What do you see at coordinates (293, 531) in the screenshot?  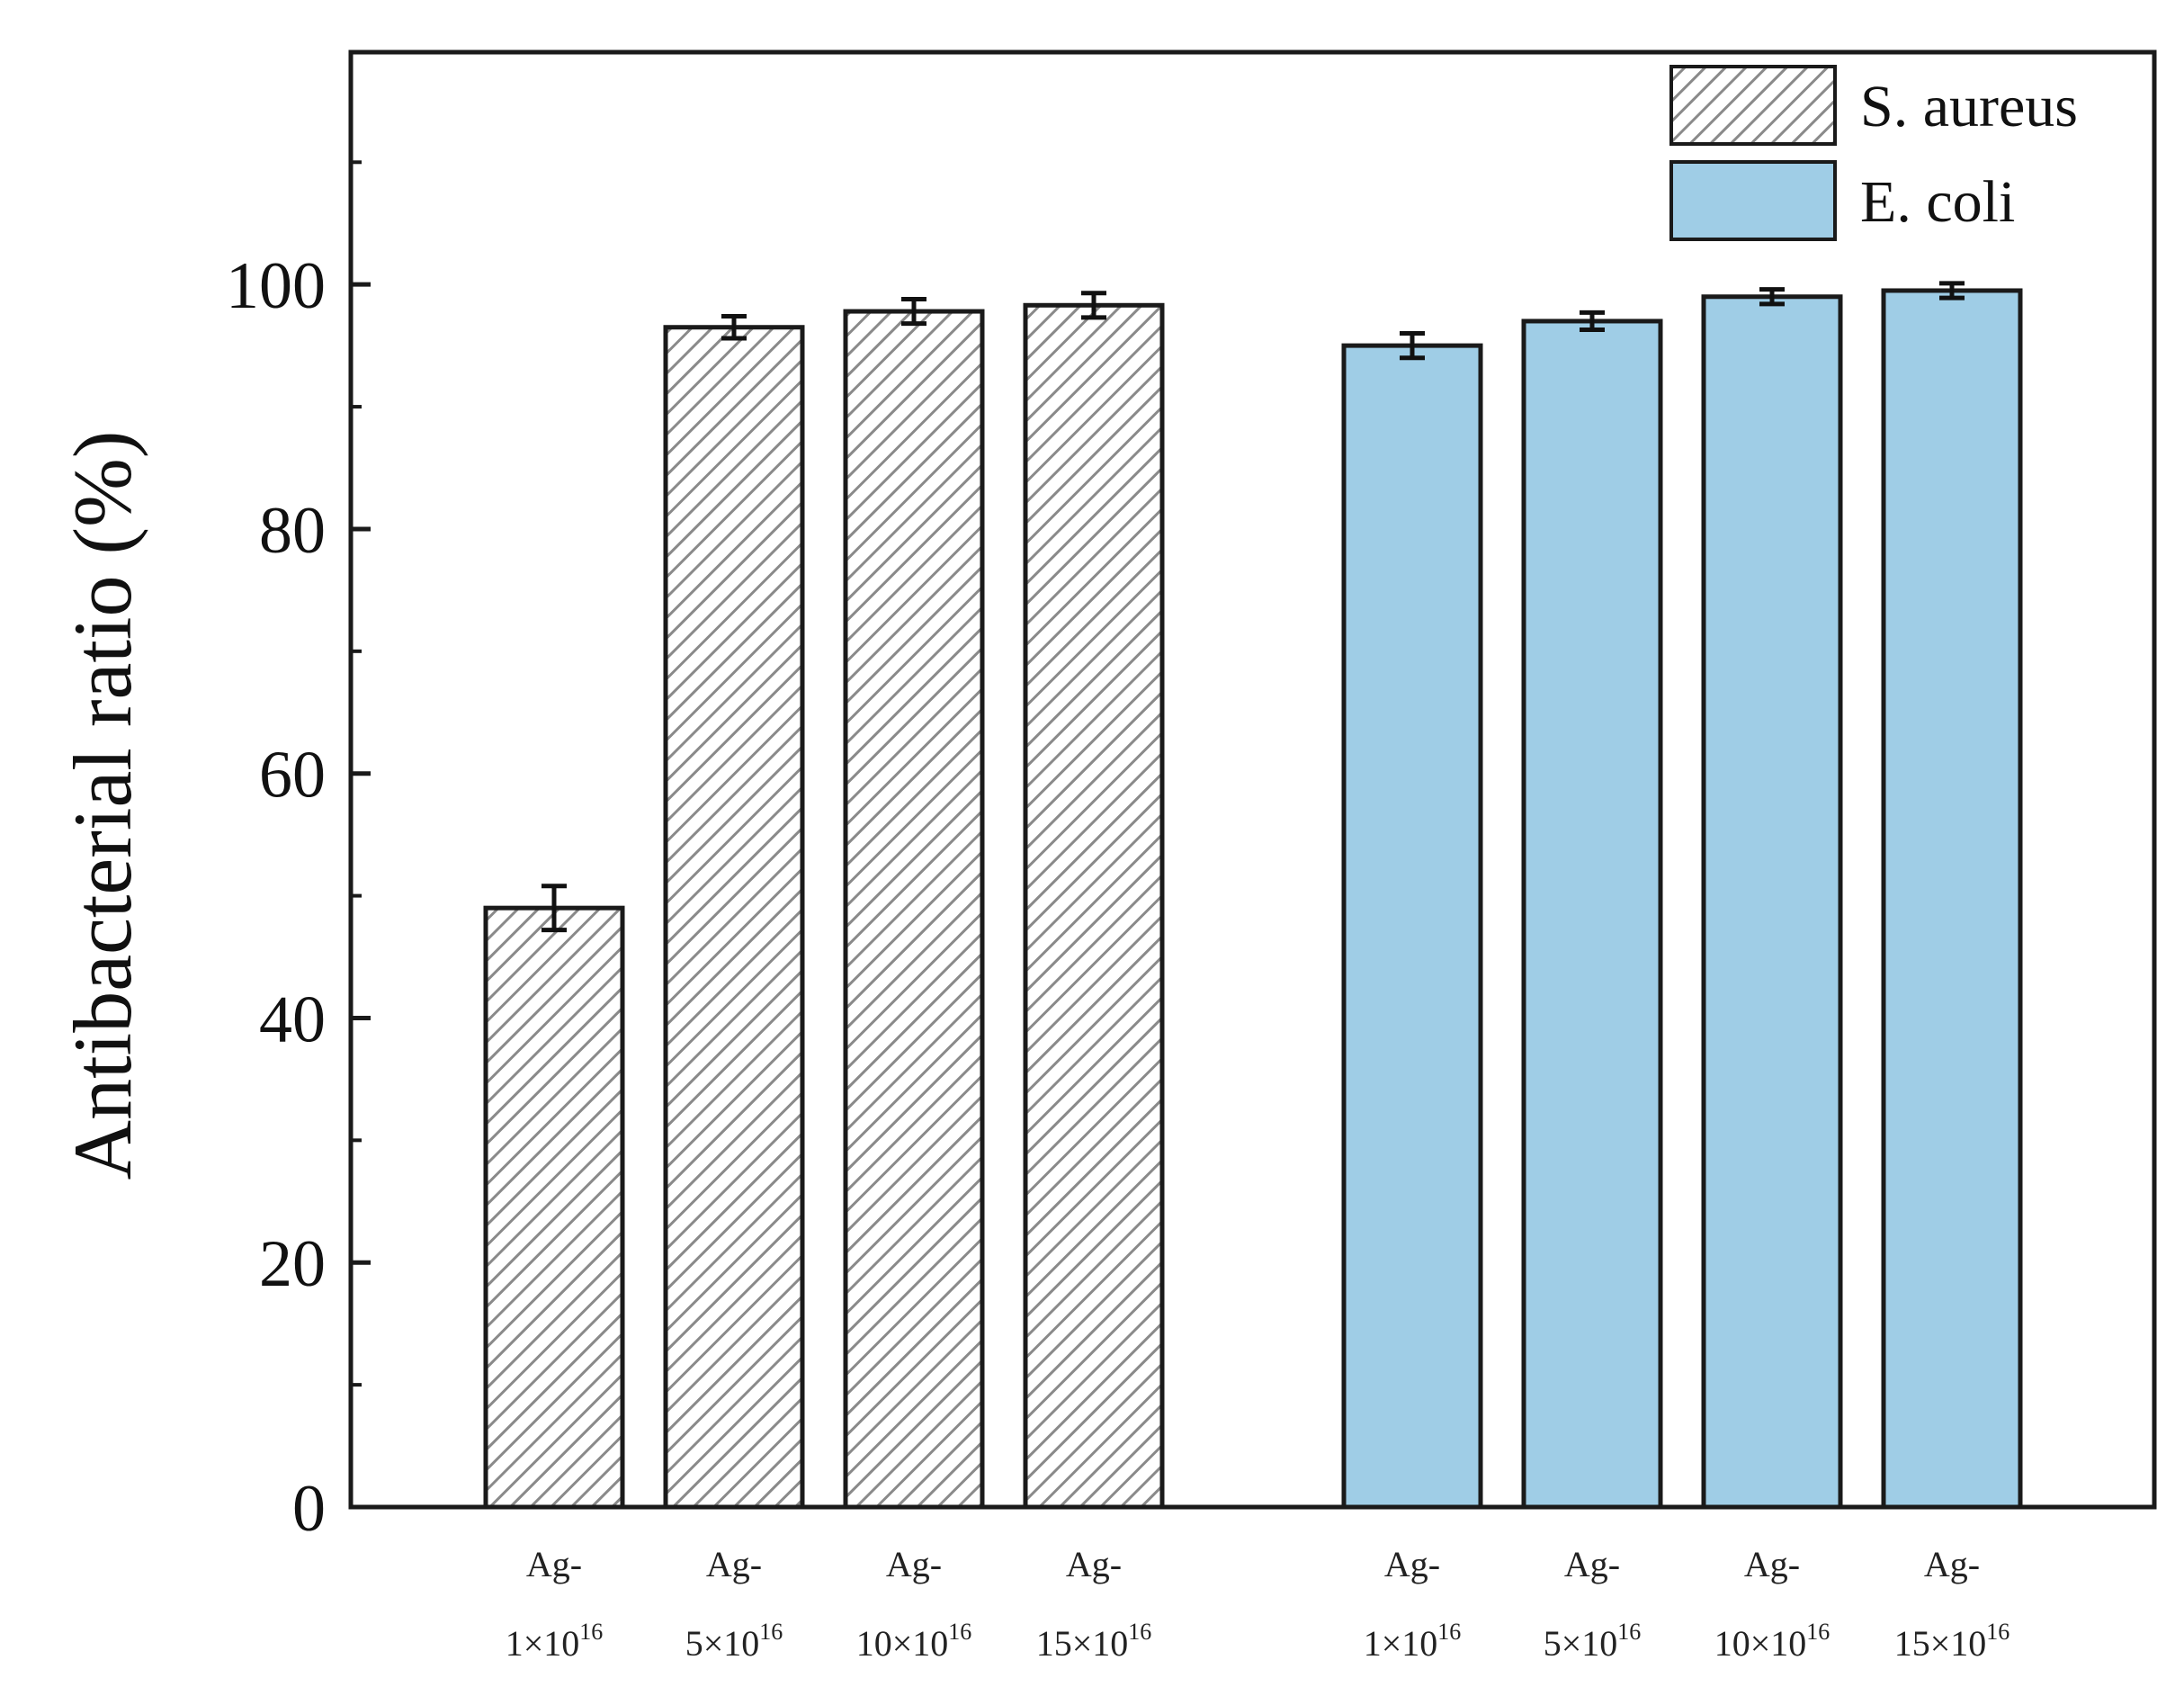 I see `y-tick-label: 80` at bounding box center [293, 531].